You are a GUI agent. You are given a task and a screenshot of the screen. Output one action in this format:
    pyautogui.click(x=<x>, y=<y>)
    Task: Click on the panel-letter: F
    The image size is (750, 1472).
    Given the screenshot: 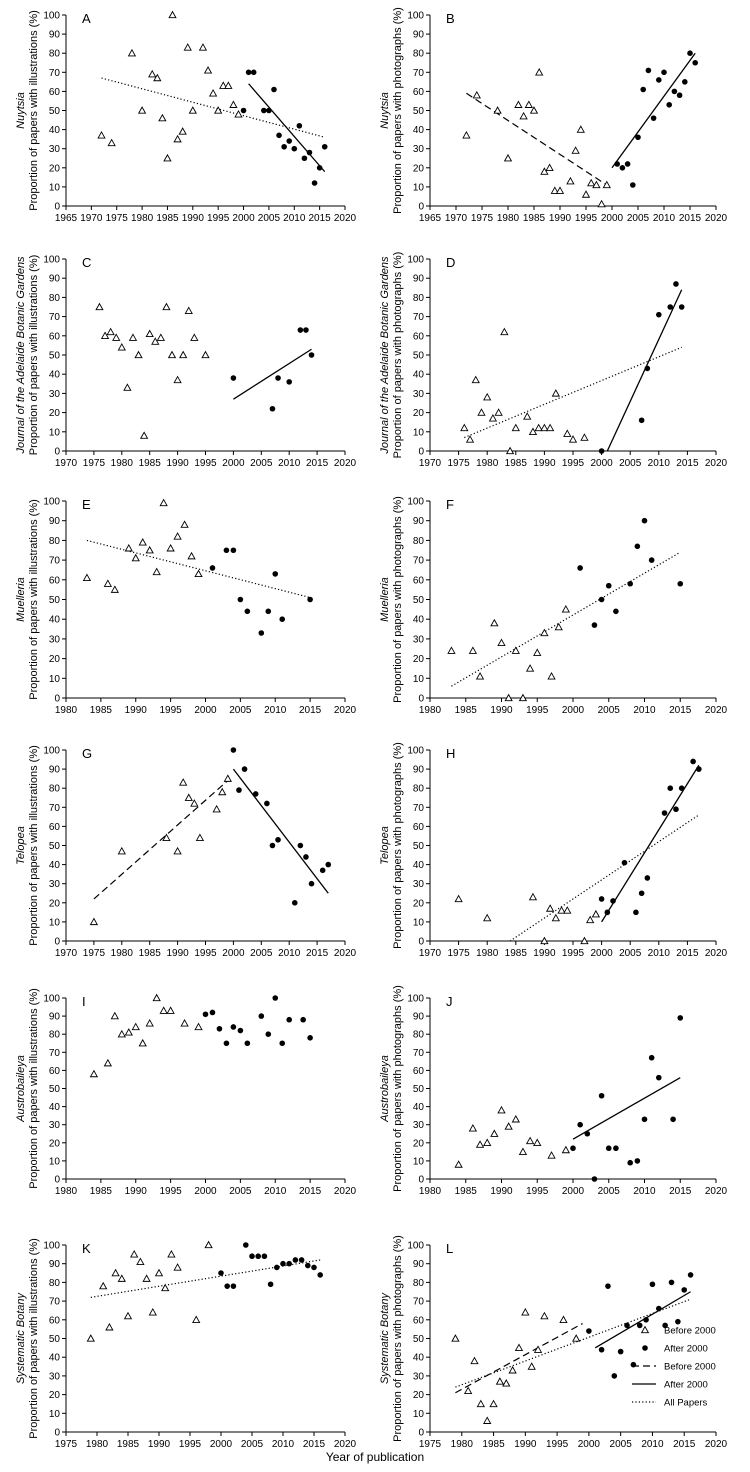 What is the action you would take?
    pyautogui.click(x=450, y=504)
    